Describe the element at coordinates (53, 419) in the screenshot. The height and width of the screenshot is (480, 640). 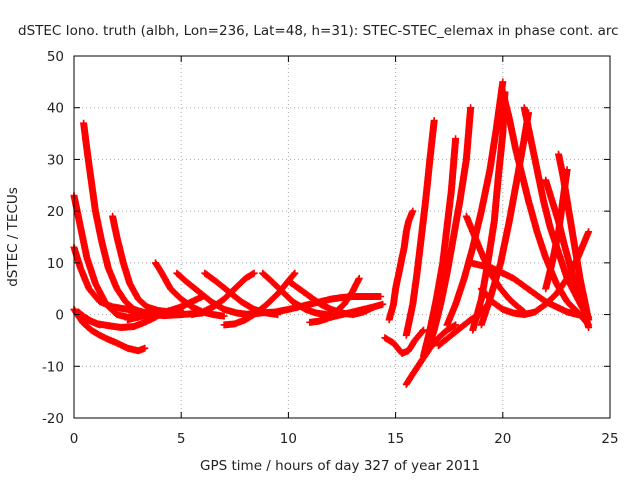
I see `y-tick-label: -20` at that location.